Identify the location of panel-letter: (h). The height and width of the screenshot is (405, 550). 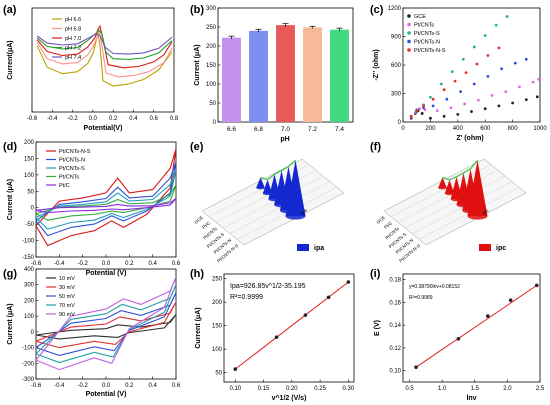
(197, 274).